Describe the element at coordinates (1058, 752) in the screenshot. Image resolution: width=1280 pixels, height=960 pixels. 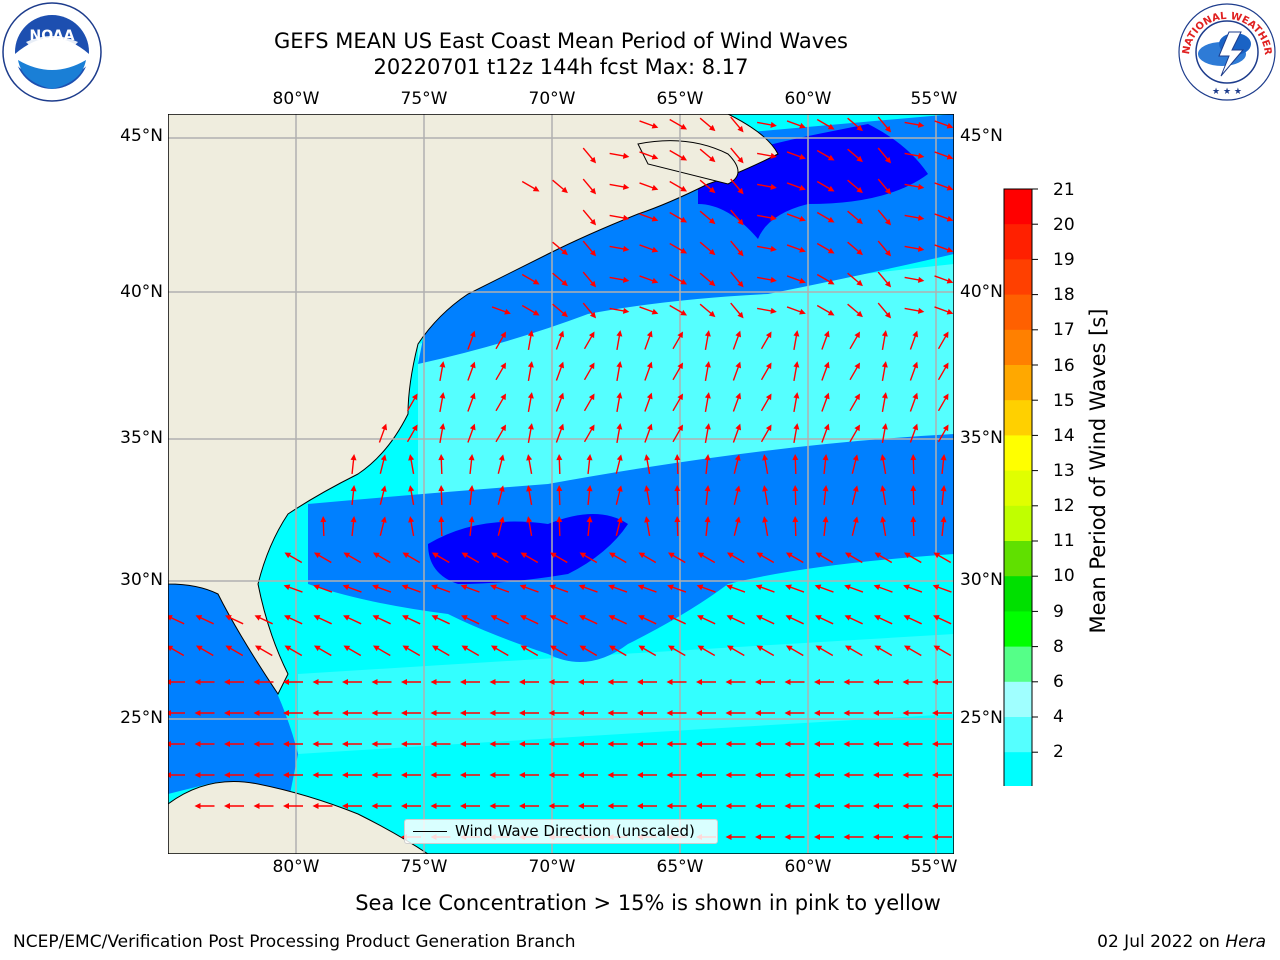
I see `colorbar-tick: 2` at that location.